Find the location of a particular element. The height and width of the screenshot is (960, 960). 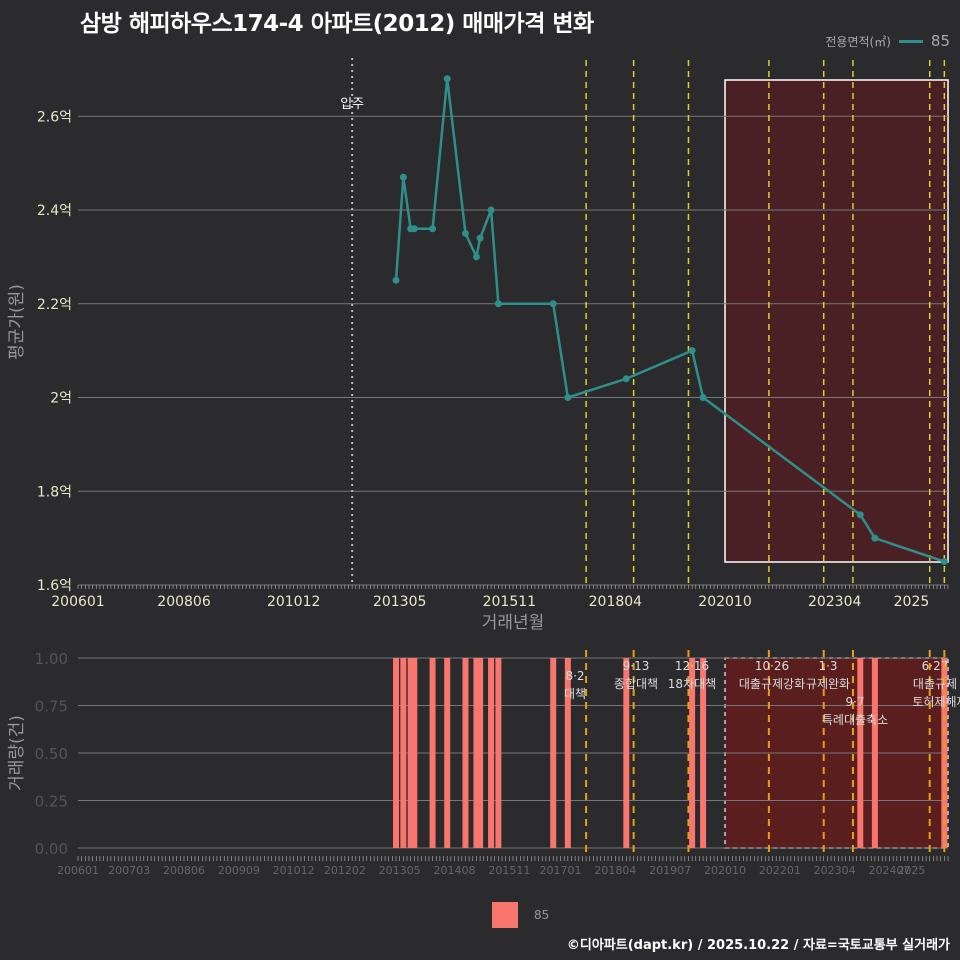

bar-x-tick-label: 202304 is located at coordinates (835, 870).